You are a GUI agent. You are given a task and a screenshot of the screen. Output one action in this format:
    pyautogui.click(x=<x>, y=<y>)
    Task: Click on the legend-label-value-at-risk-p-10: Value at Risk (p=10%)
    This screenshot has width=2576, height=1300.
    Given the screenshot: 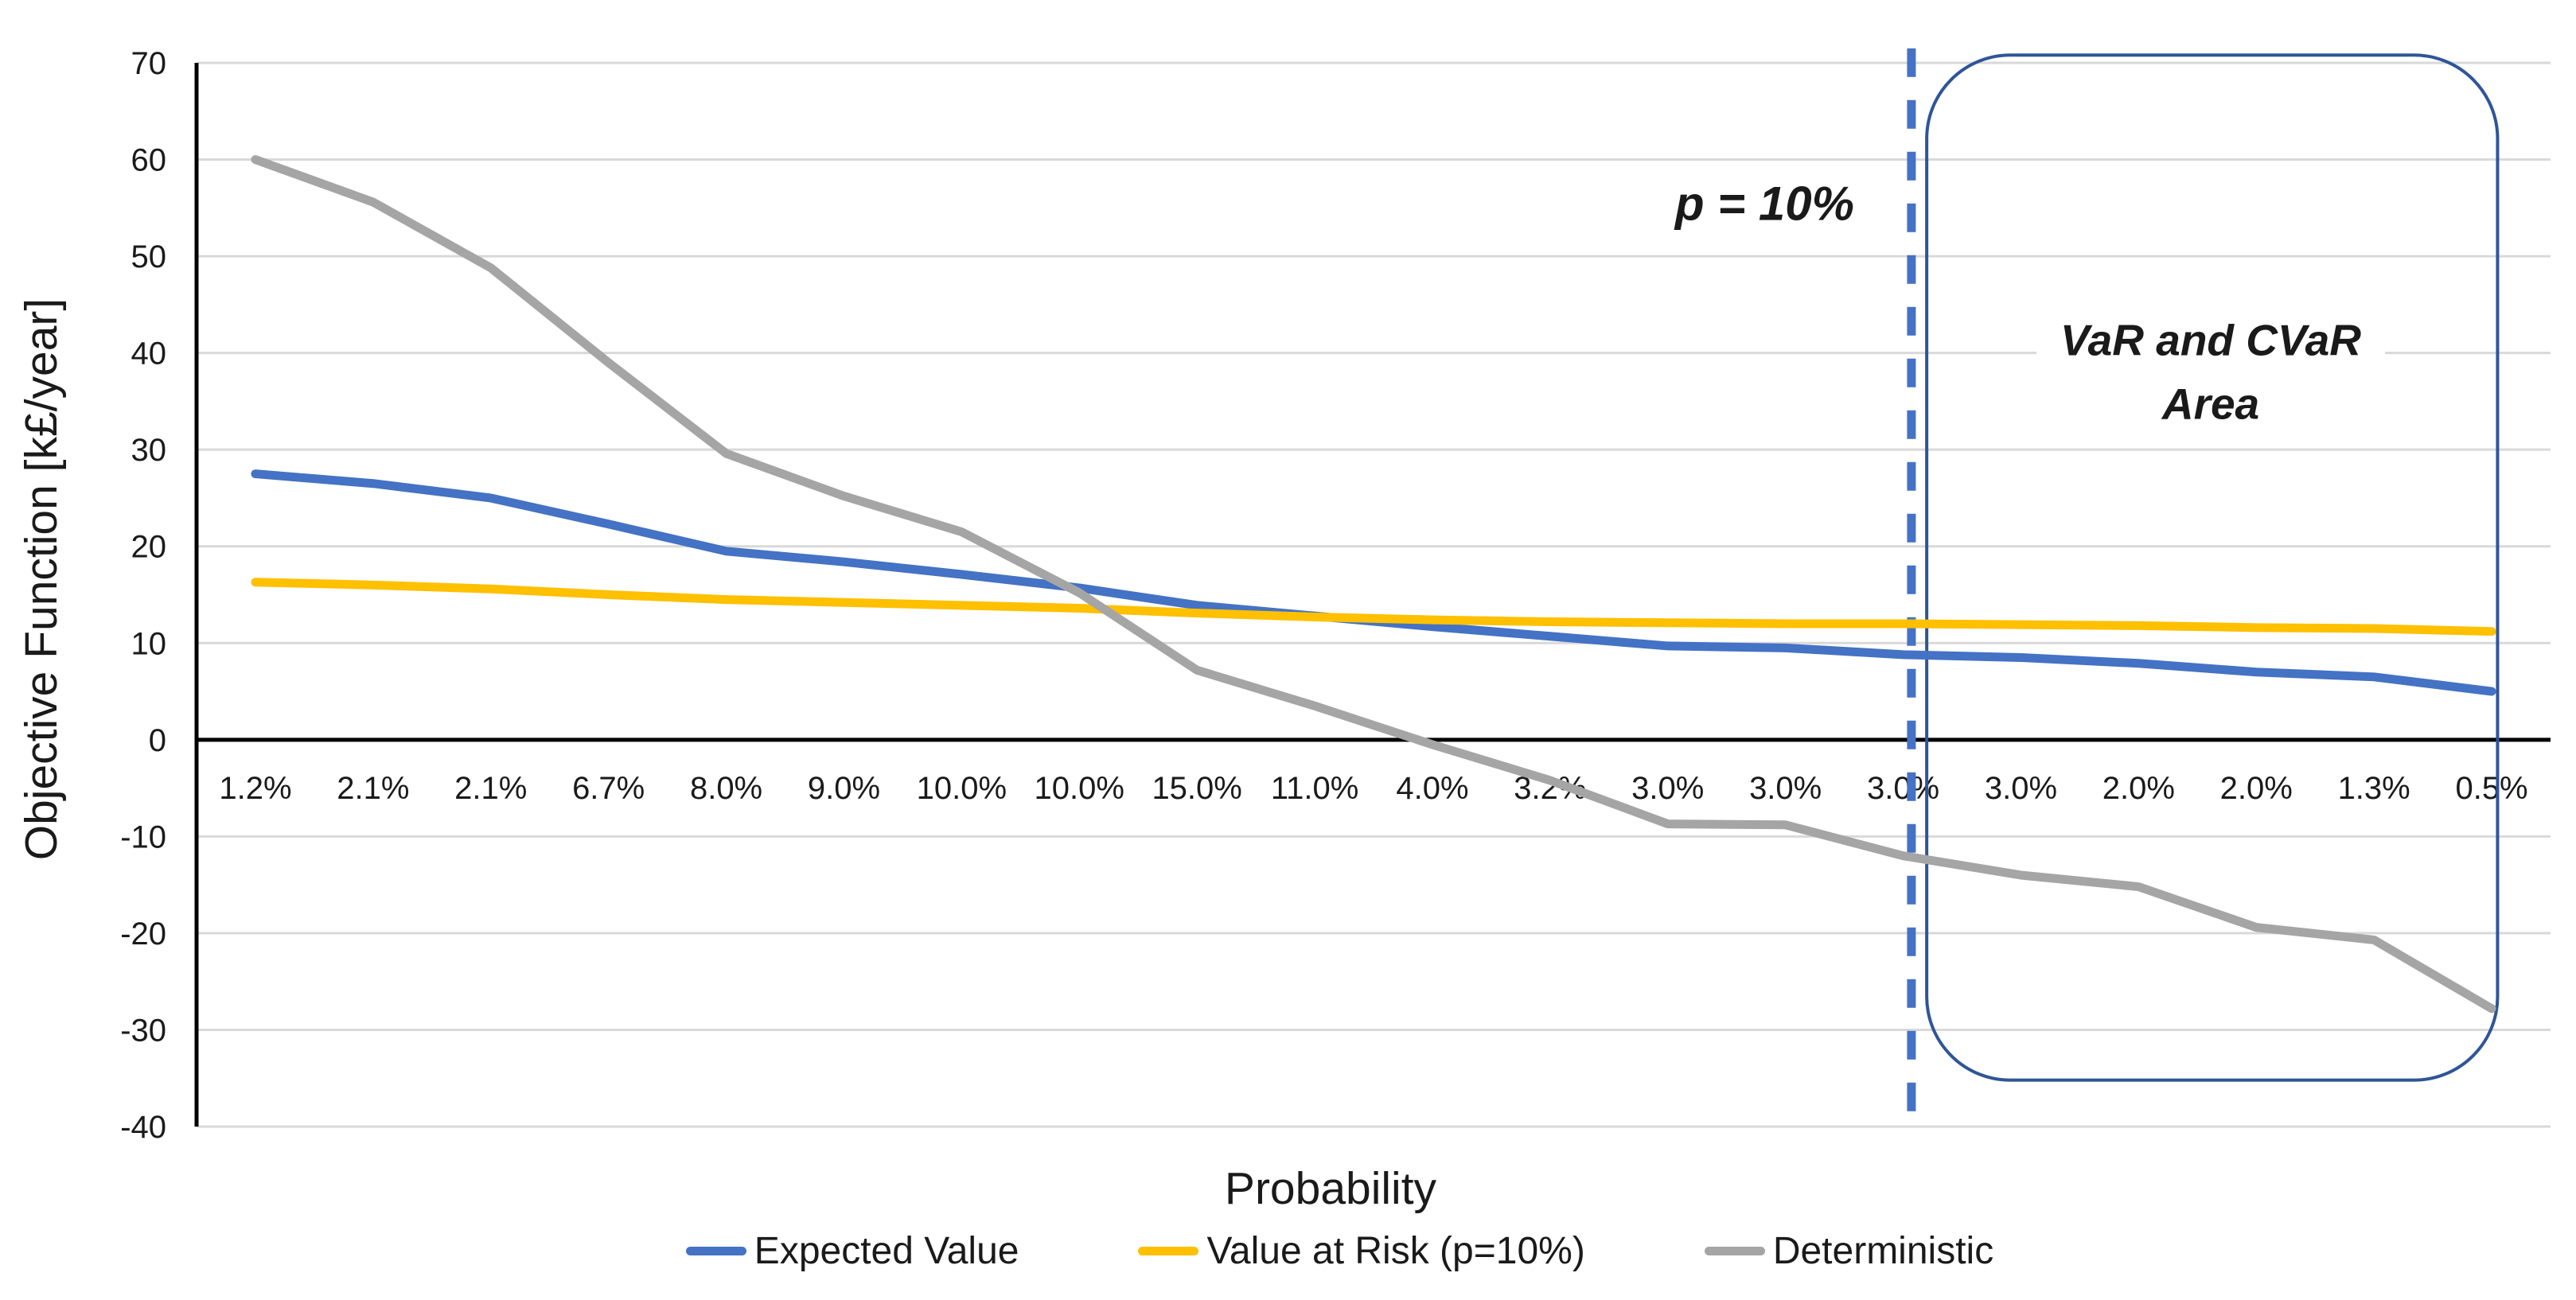 What is the action you would take?
    pyautogui.click(x=1395, y=1251)
    